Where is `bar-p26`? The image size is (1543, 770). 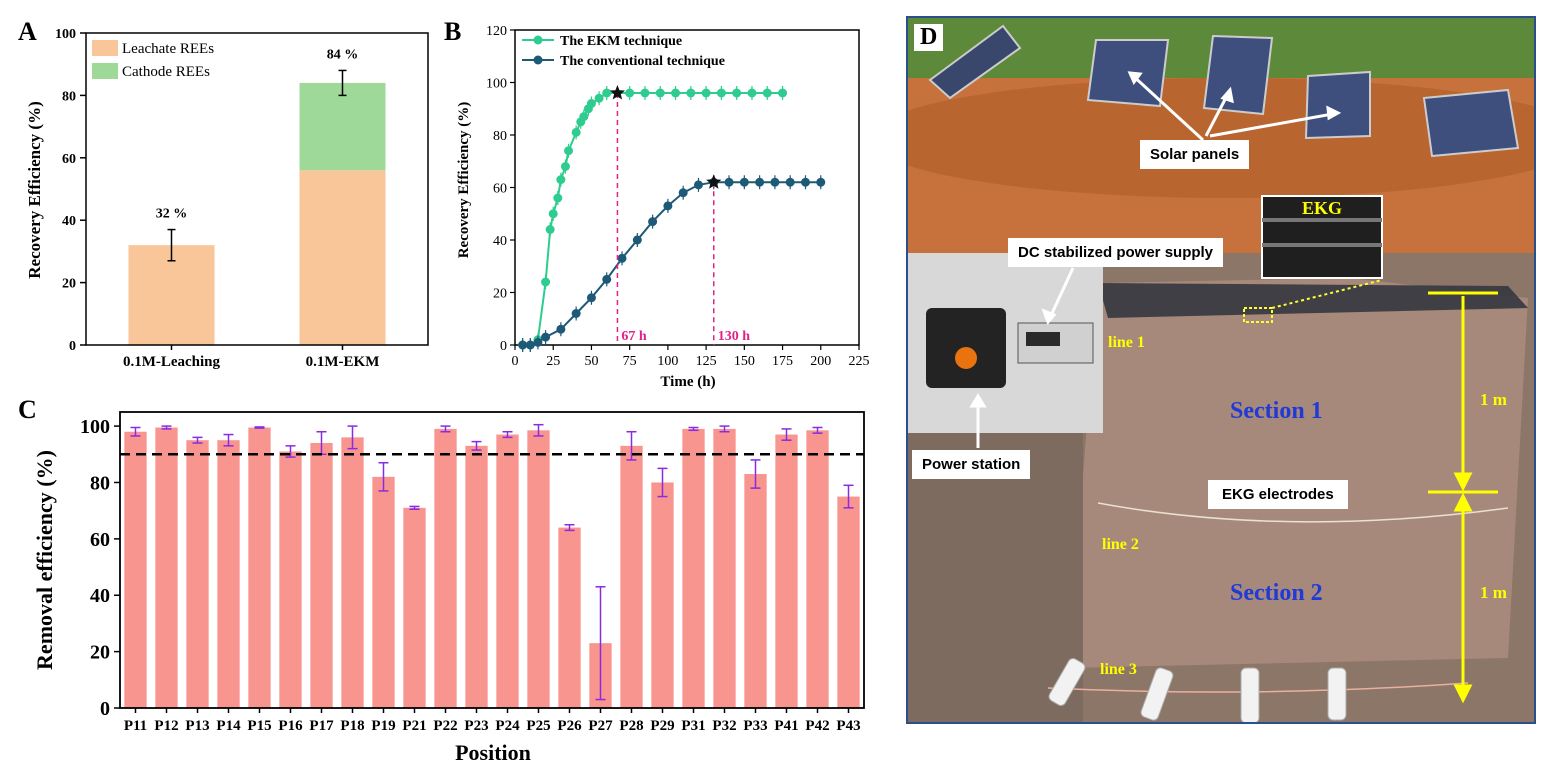
bar-p26 is located at coordinates (569, 617).